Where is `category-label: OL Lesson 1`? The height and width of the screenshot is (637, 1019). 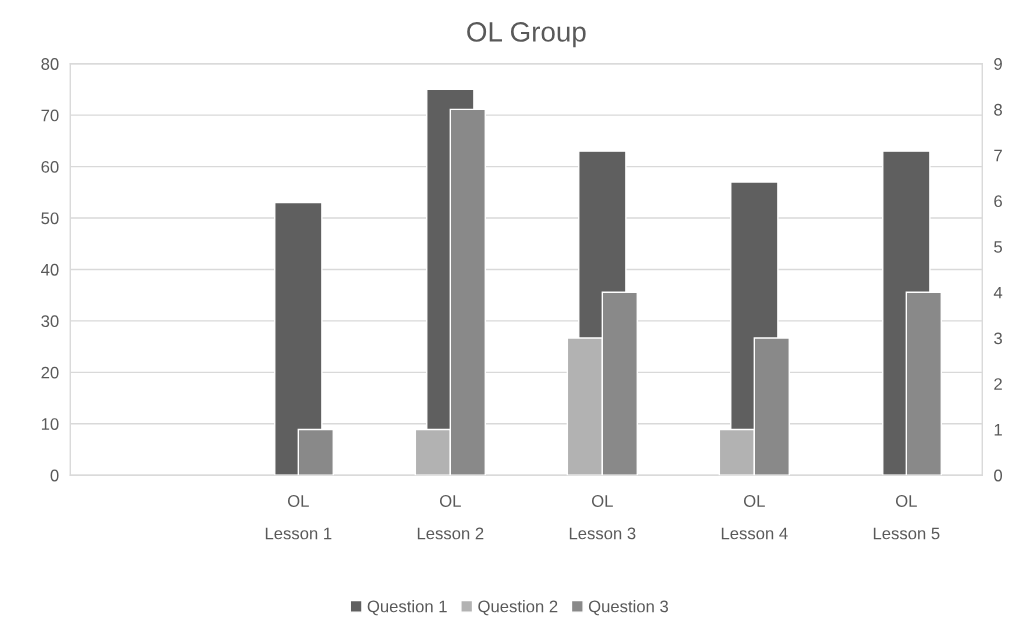 category-label: OL Lesson 1 is located at coordinates (298, 517).